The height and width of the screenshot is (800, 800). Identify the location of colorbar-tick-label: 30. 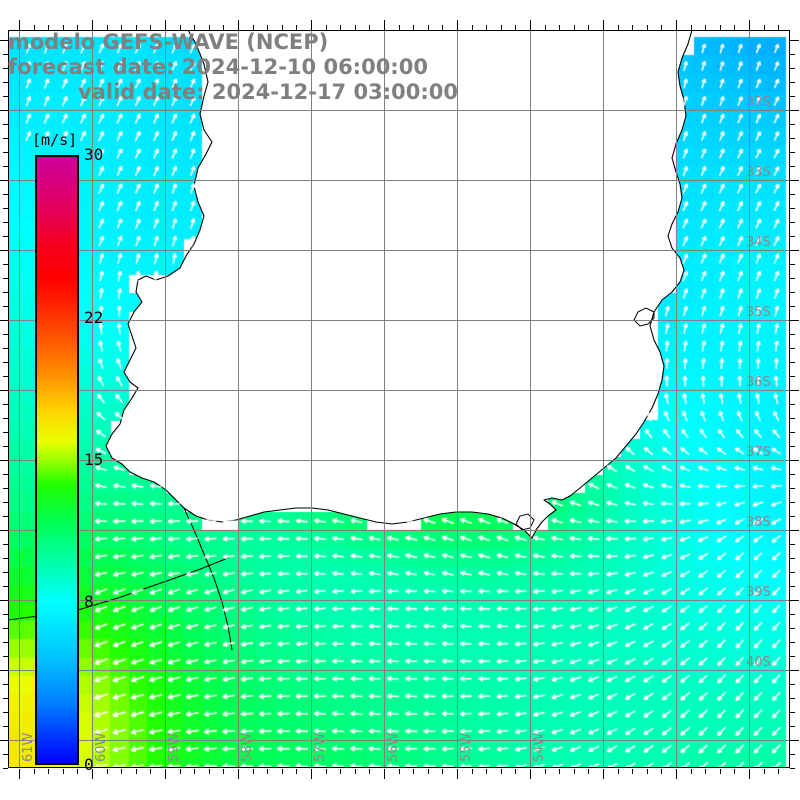
(94, 154).